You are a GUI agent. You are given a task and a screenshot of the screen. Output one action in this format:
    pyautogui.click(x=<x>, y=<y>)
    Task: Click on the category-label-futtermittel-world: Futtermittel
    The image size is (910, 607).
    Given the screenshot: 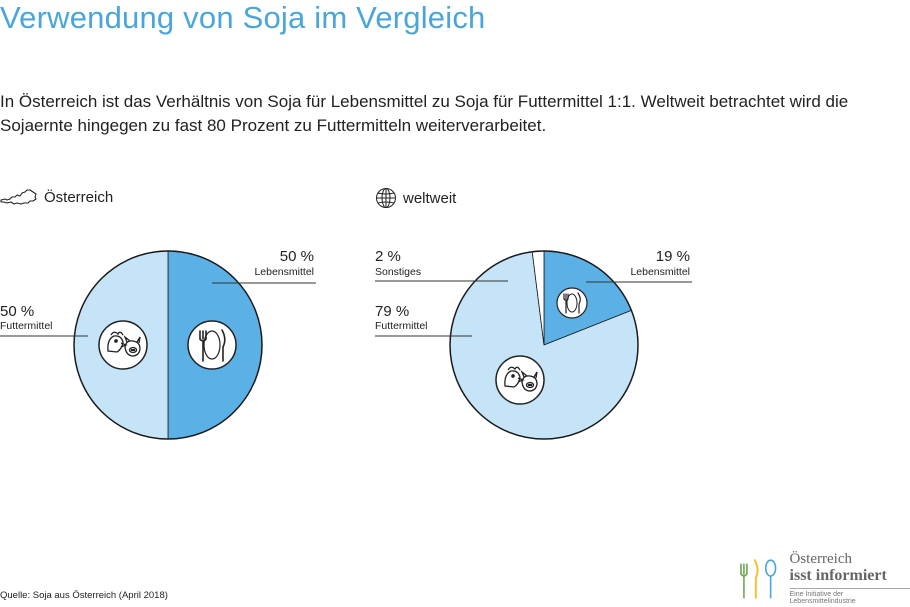 What is the action you would take?
    pyautogui.click(x=401, y=326)
    